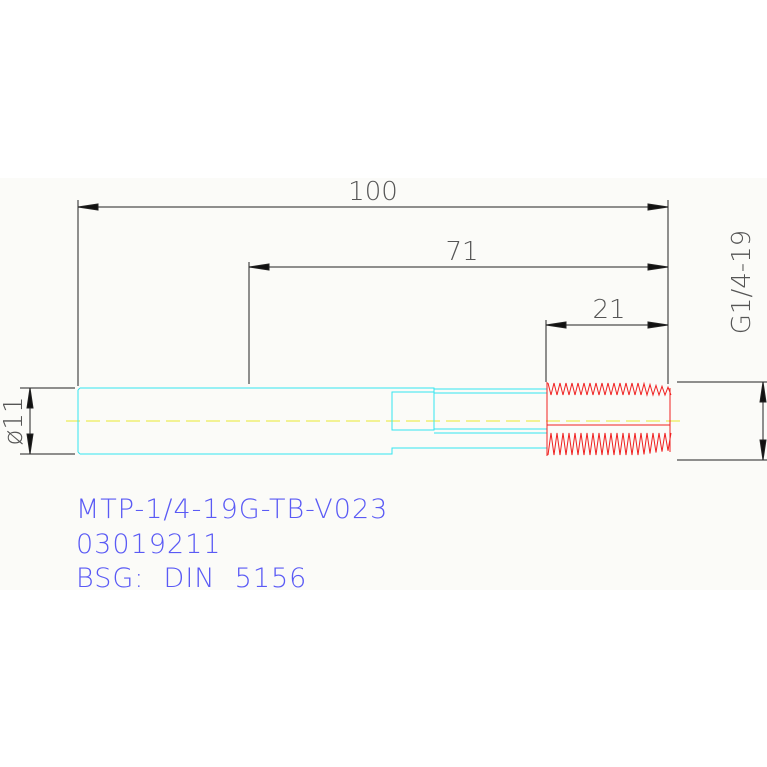  I want to click on thread-teeth-bottom, so click(609, 444).